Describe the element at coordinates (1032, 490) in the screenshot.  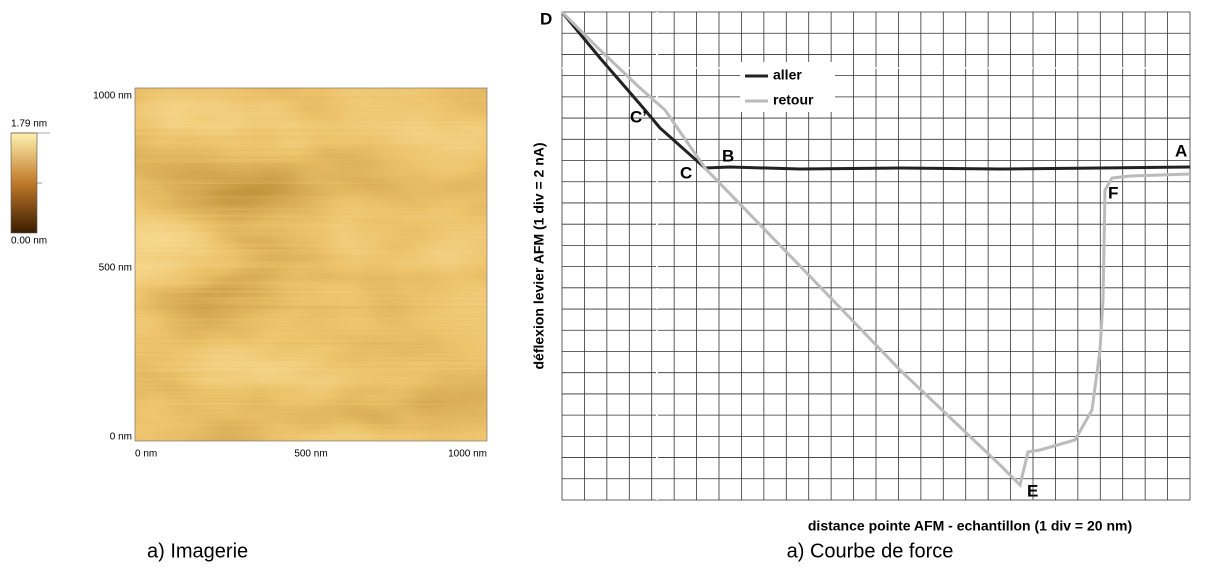
I see `point-label: E` at that location.